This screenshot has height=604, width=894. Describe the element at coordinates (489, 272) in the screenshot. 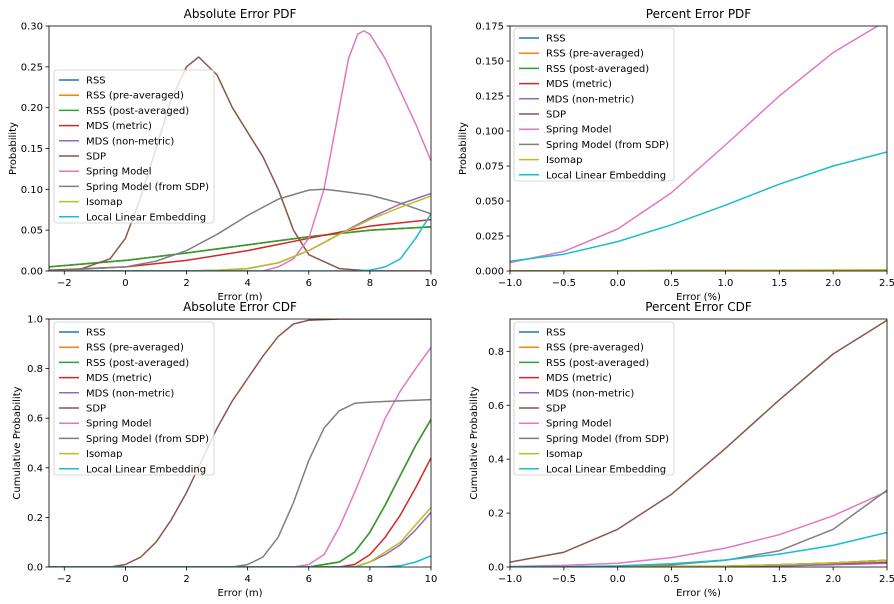

I see `y-tick-label: 0.000` at that location.